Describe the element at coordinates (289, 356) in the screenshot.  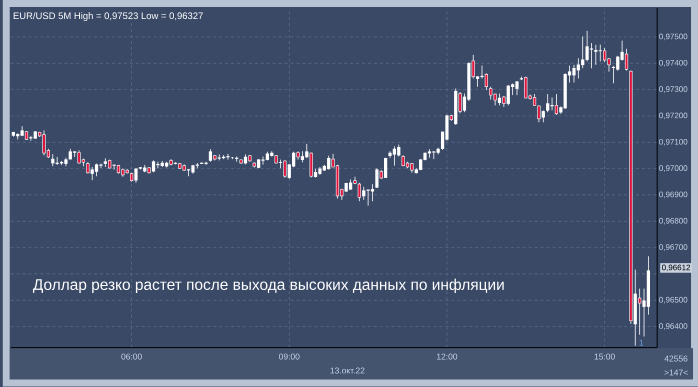
I see `x-tick-label: 09:00` at that location.